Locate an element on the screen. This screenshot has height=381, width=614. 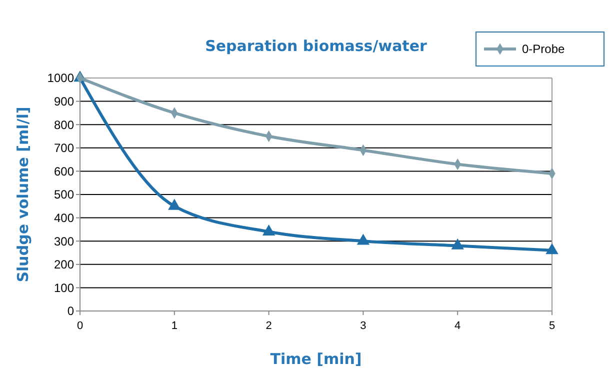
y-tick-label: 800 is located at coordinates (64, 125).